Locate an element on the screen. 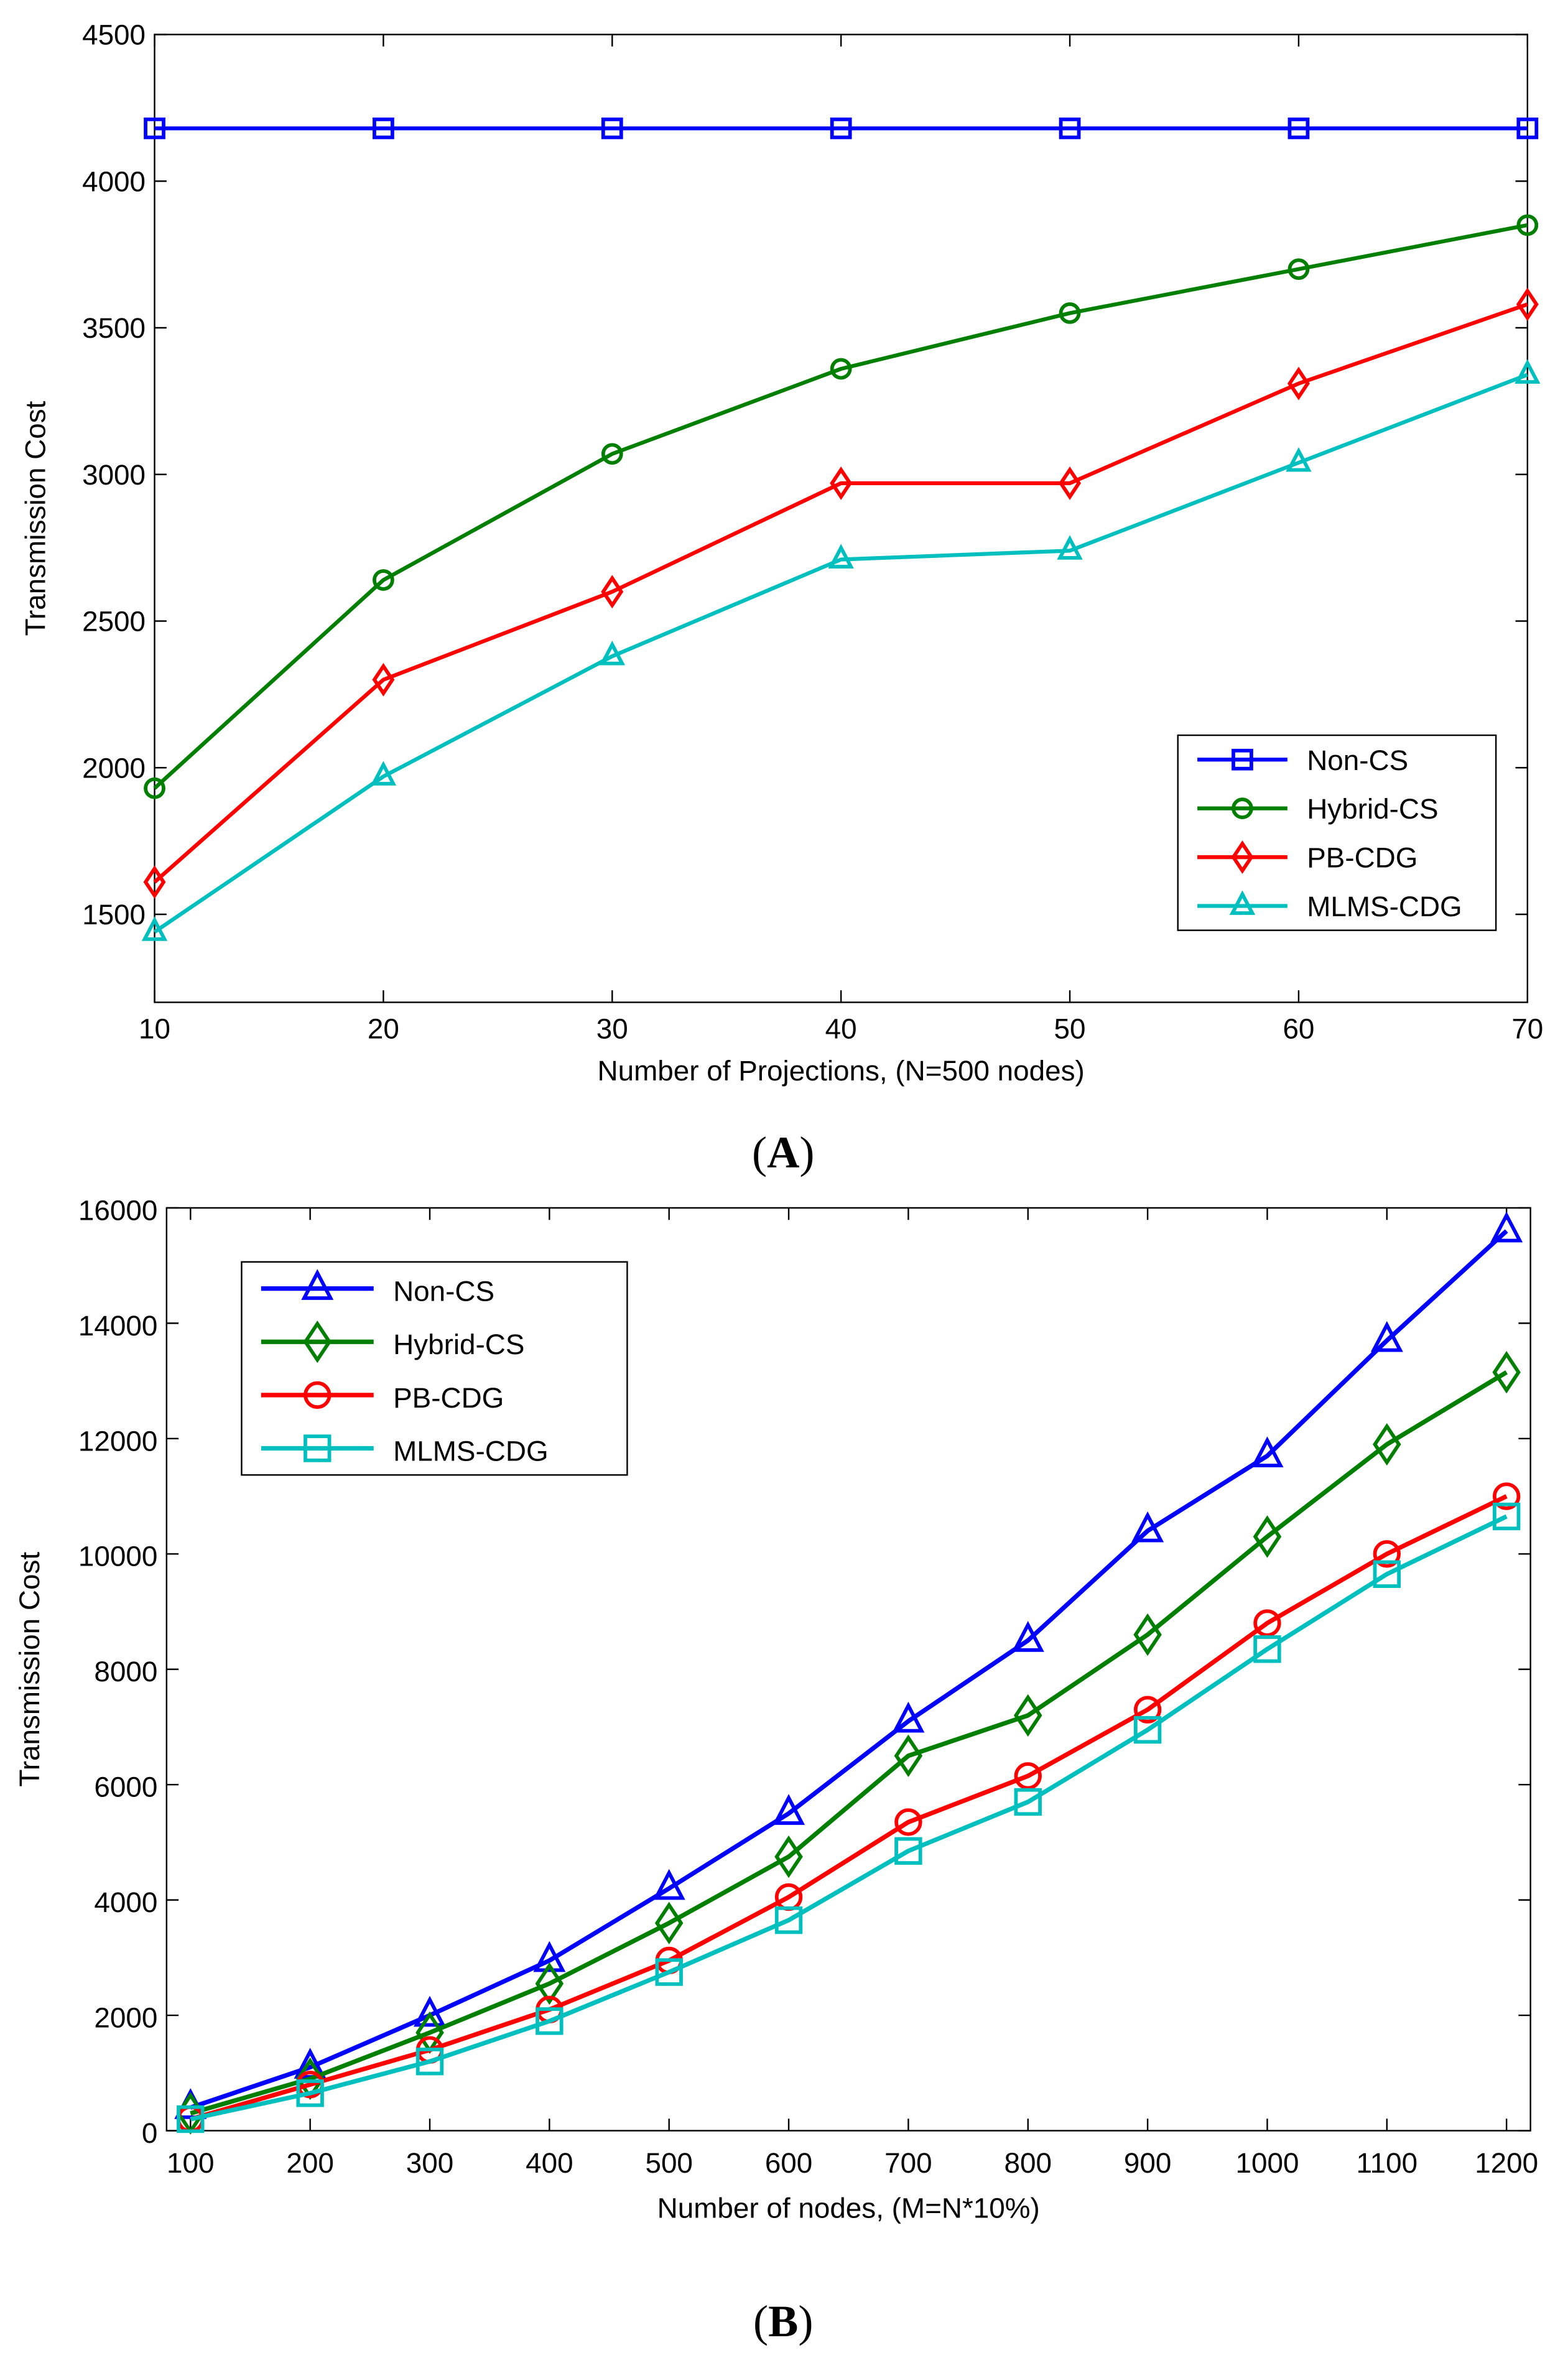 This screenshot has height=2358, width=1568. x-axis-label: Number of nodes, (M=N*10%) is located at coordinates (848, 2208).